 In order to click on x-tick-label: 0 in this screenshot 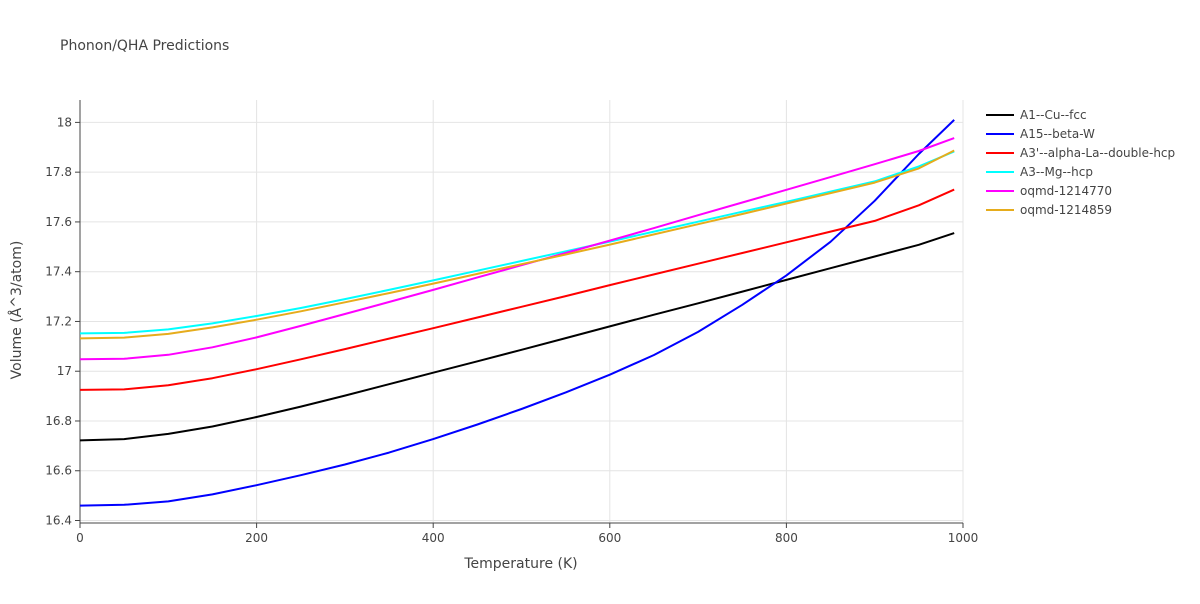, I will do `click(80, 538)`.